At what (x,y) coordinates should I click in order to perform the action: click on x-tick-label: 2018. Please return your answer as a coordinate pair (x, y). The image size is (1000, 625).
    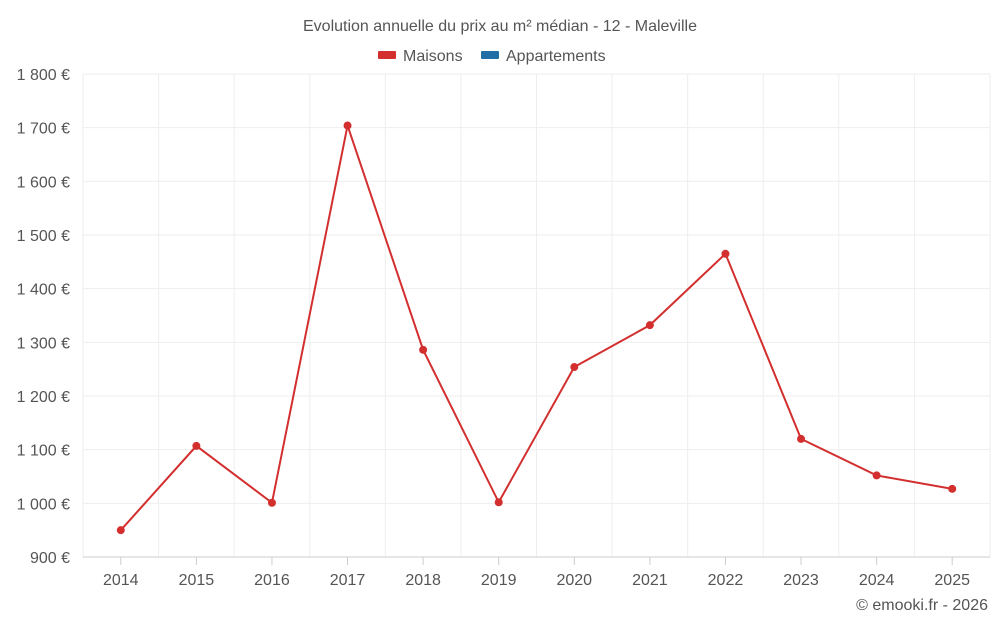
    Looking at the image, I should click on (423, 580).